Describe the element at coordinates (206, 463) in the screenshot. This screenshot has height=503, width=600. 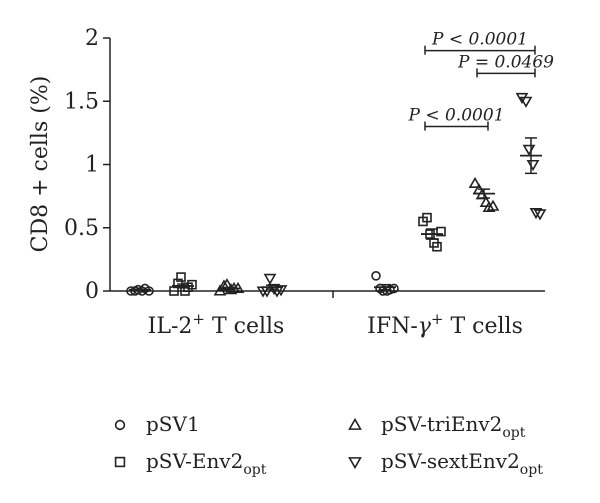
I see `legend-label: pSV-Env2opt` at that location.